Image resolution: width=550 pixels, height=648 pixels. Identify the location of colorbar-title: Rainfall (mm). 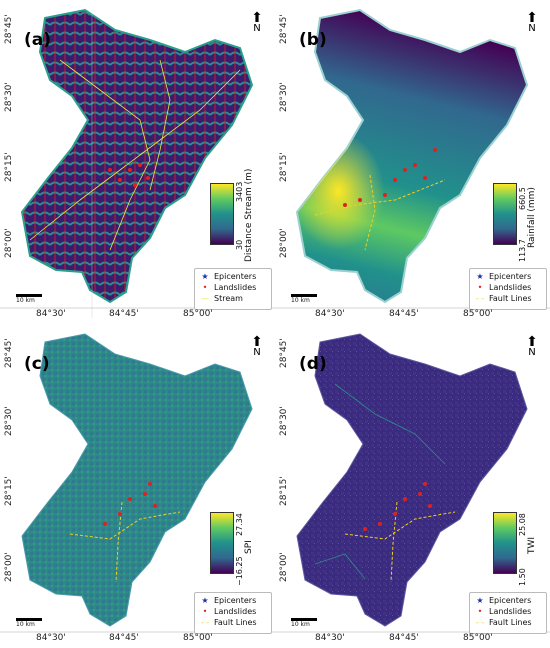
(532, 217).